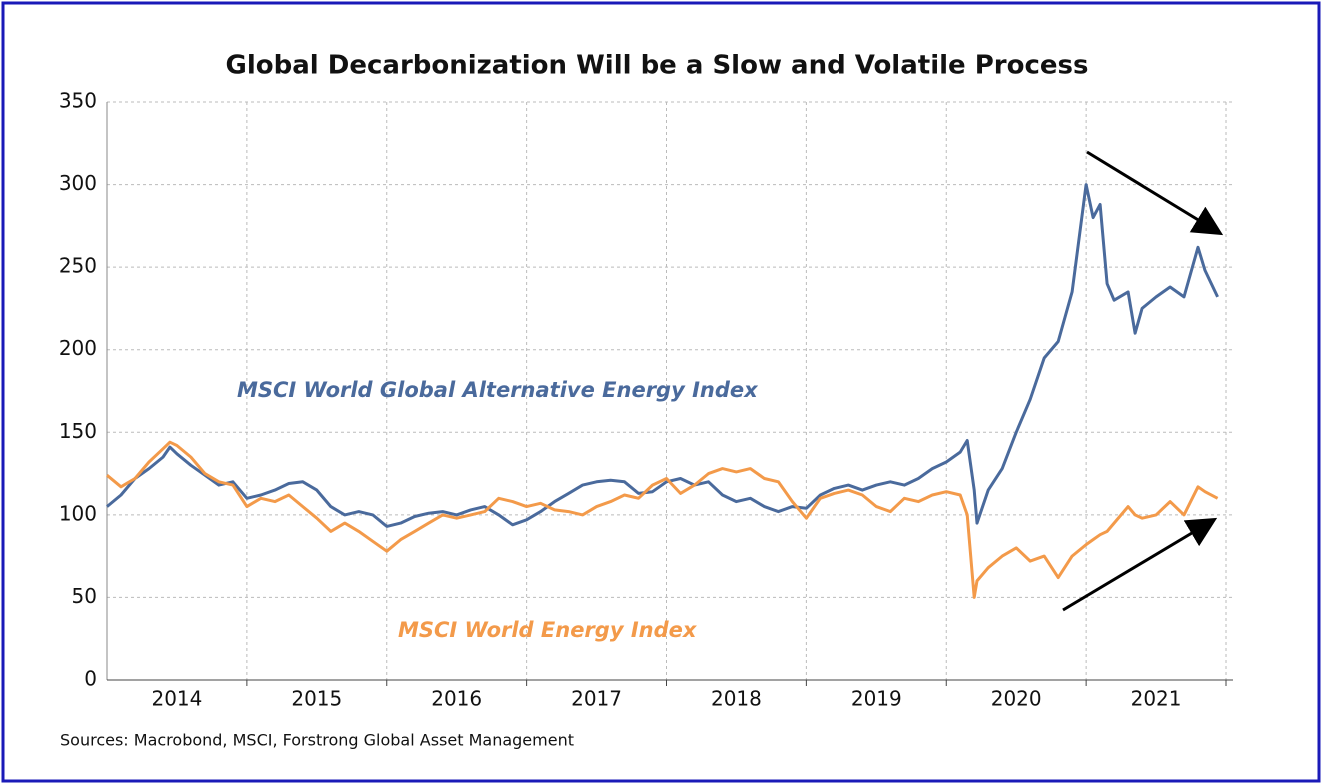 The width and height of the screenshot is (1322, 784). What do you see at coordinates (316, 699) in the screenshot?
I see `x-tick-label: 2015` at bounding box center [316, 699].